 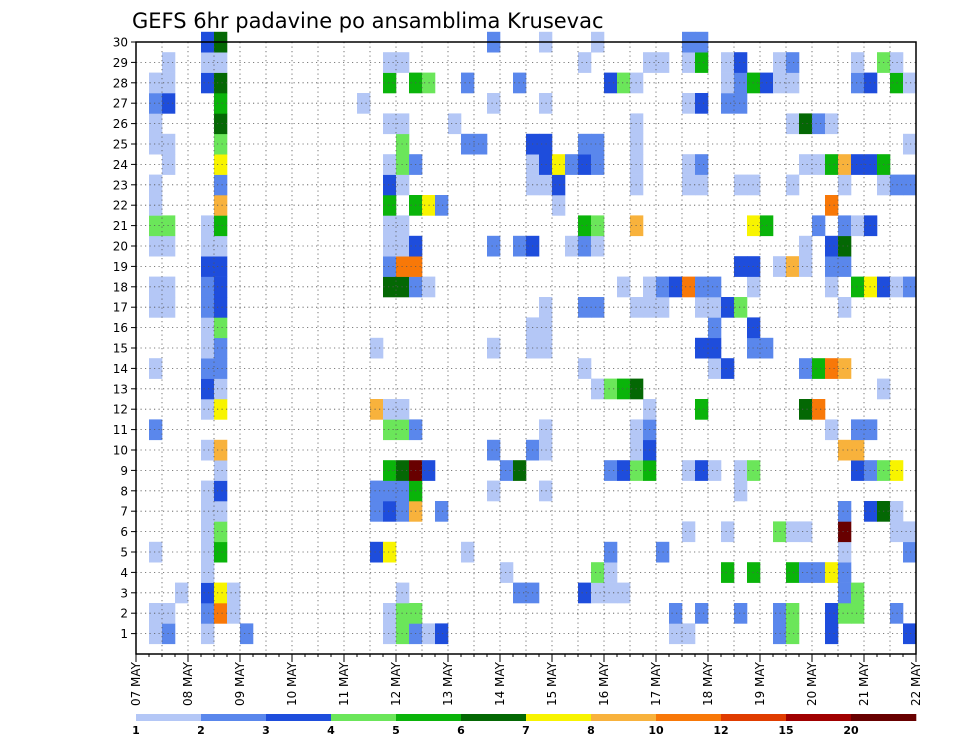 I want to click on y-tick-label: 9, so click(x=124, y=471).